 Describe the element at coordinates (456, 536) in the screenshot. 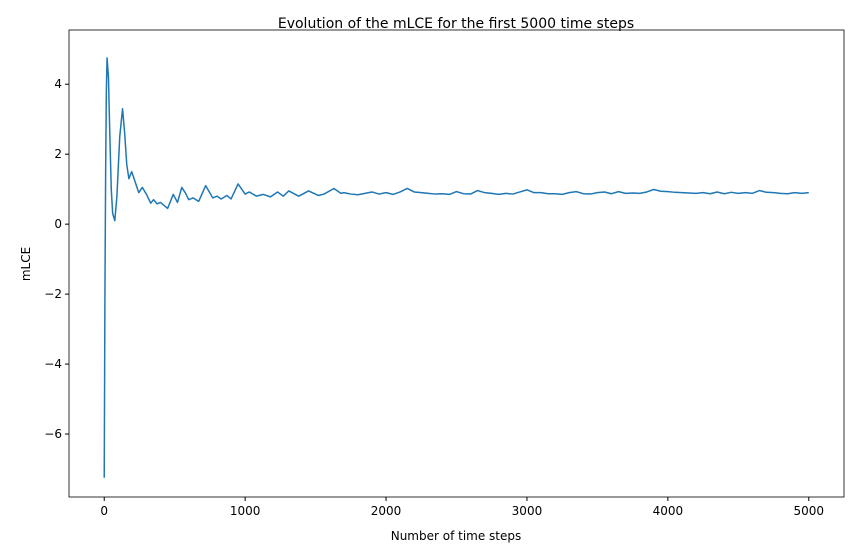

I see `x-axis-label: Number of time steps` at that location.